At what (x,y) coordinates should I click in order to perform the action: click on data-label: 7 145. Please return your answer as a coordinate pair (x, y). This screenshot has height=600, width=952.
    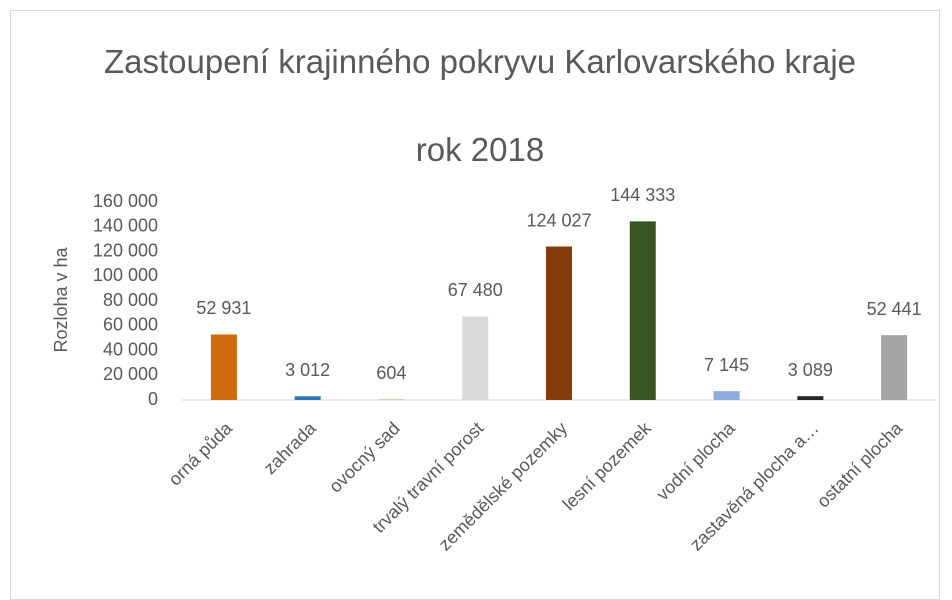
    Looking at the image, I should click on (726, 365).